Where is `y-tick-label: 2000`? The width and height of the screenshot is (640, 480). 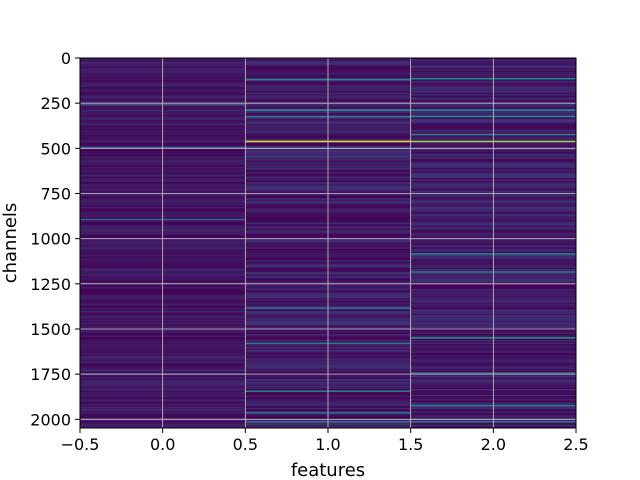 y-tick-label: 2000 is located at coordinates (50, 419).